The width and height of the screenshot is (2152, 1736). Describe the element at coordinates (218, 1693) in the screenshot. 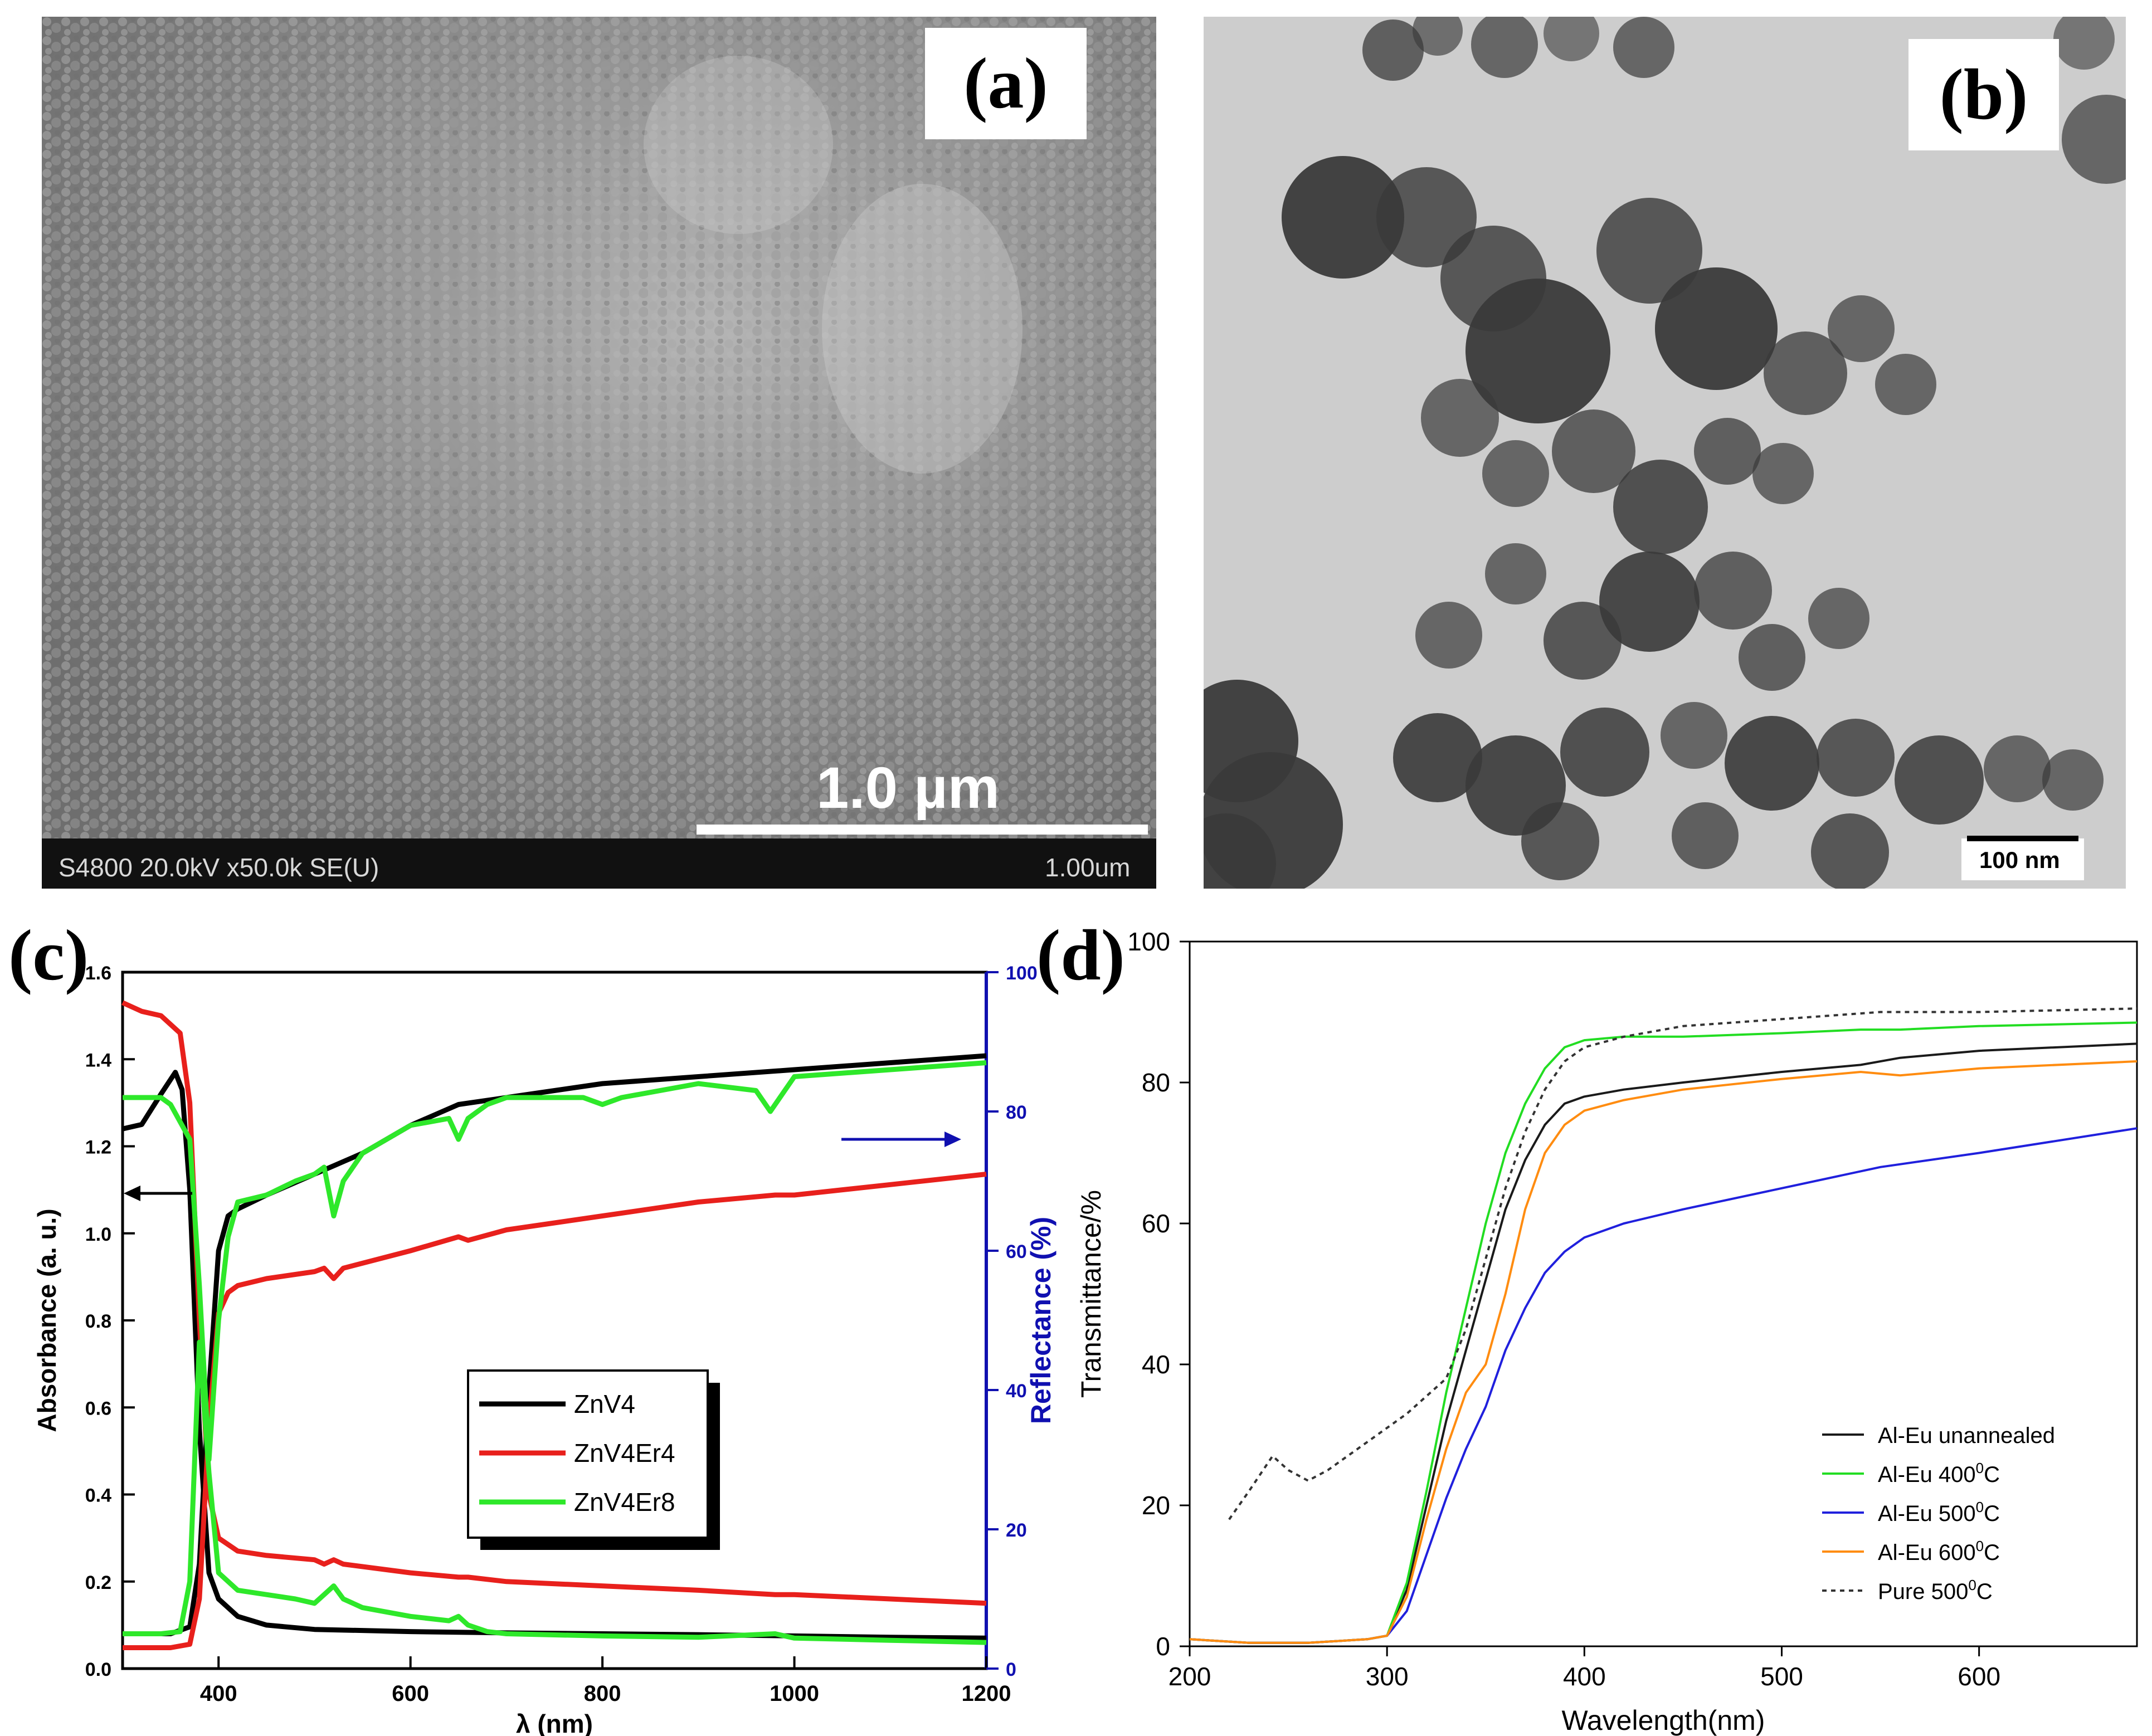

I see `chart-c-xtick-label: 400` at that location.